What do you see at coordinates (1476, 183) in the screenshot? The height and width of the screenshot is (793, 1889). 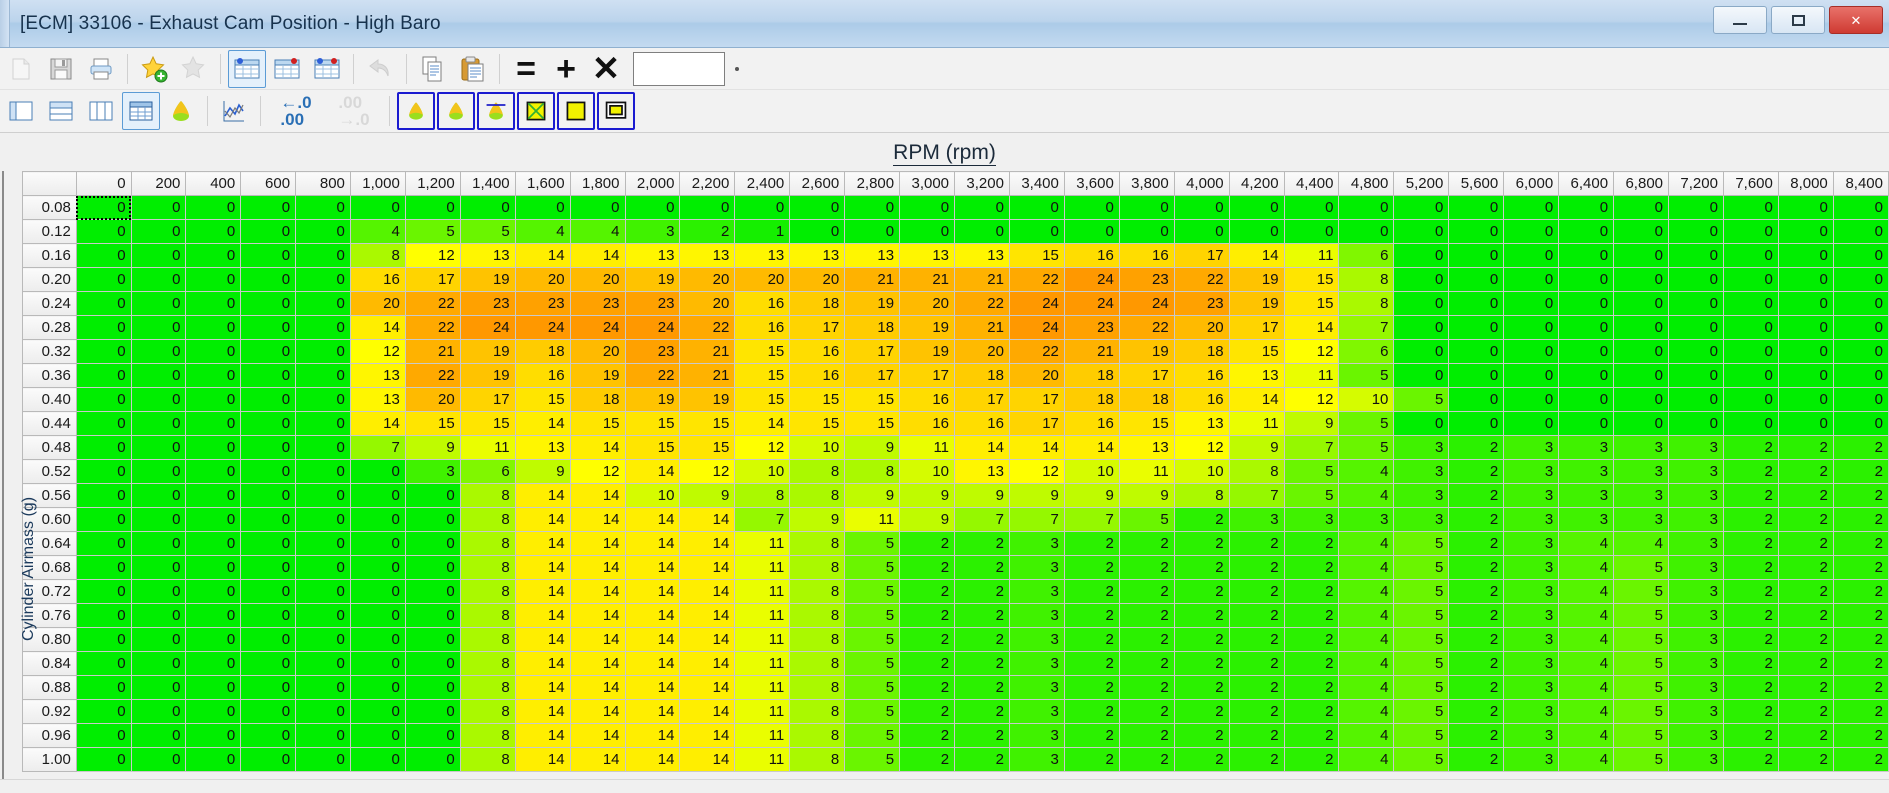 I see `column-header: 5,600` at bounding box center [1476, 183].